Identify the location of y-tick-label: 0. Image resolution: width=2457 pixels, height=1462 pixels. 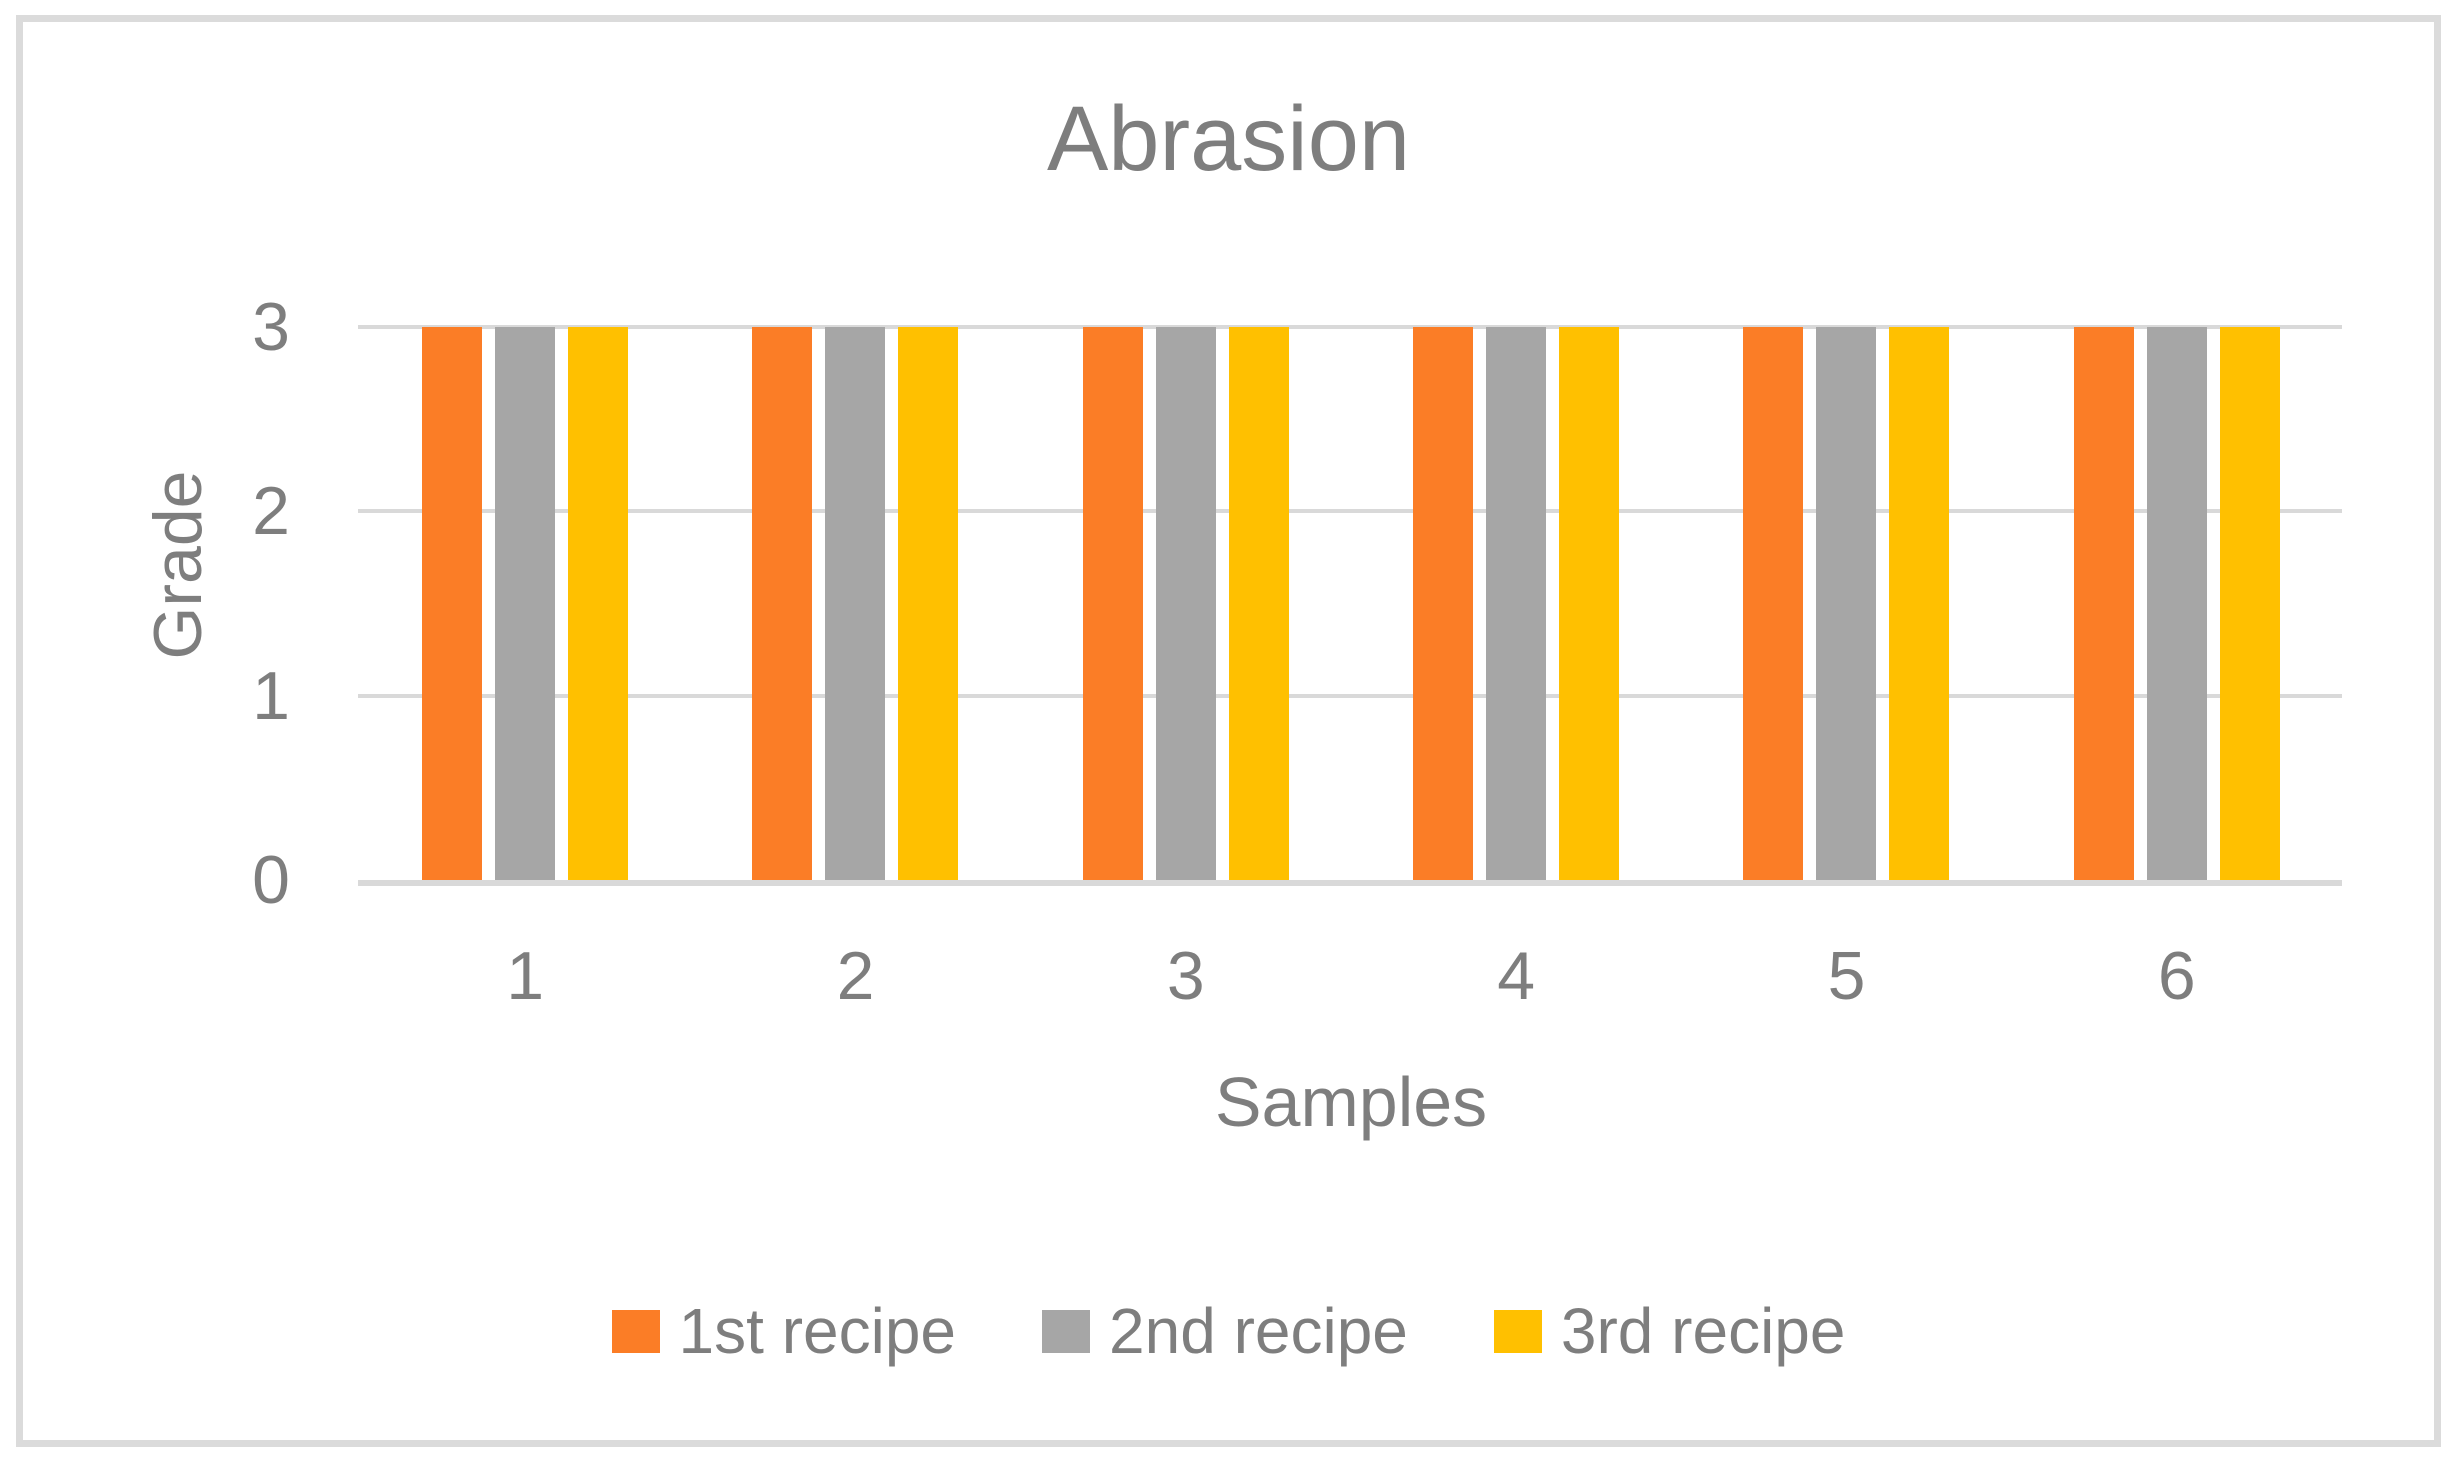
(271, 880).